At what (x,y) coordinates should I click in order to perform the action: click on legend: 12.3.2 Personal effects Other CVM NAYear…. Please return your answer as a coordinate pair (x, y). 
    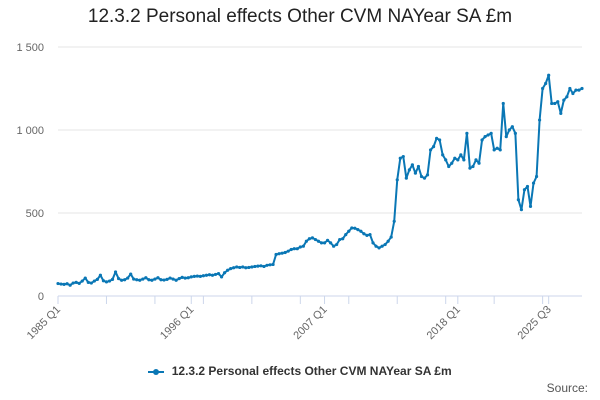
    Looking at the image, I should click on (300, 371).